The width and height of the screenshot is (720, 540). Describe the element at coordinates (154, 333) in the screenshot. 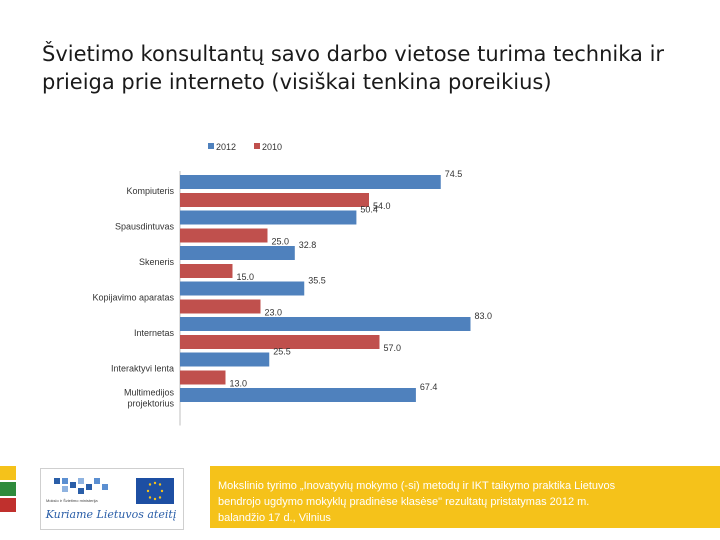

I see `category-label: Internetas` at that location.